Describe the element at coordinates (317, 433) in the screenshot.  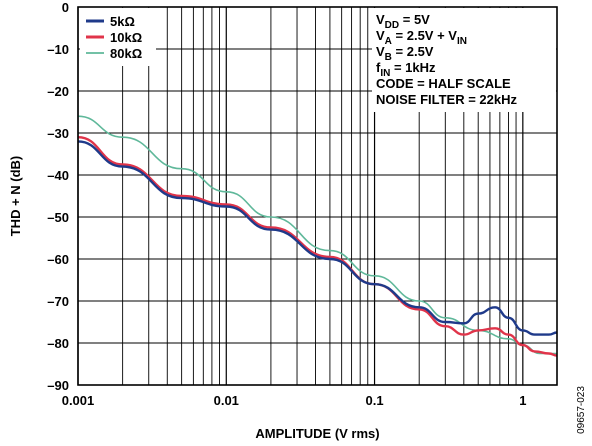
I see `x-axis-title: AMPLITUDE (V rms)` at that location.